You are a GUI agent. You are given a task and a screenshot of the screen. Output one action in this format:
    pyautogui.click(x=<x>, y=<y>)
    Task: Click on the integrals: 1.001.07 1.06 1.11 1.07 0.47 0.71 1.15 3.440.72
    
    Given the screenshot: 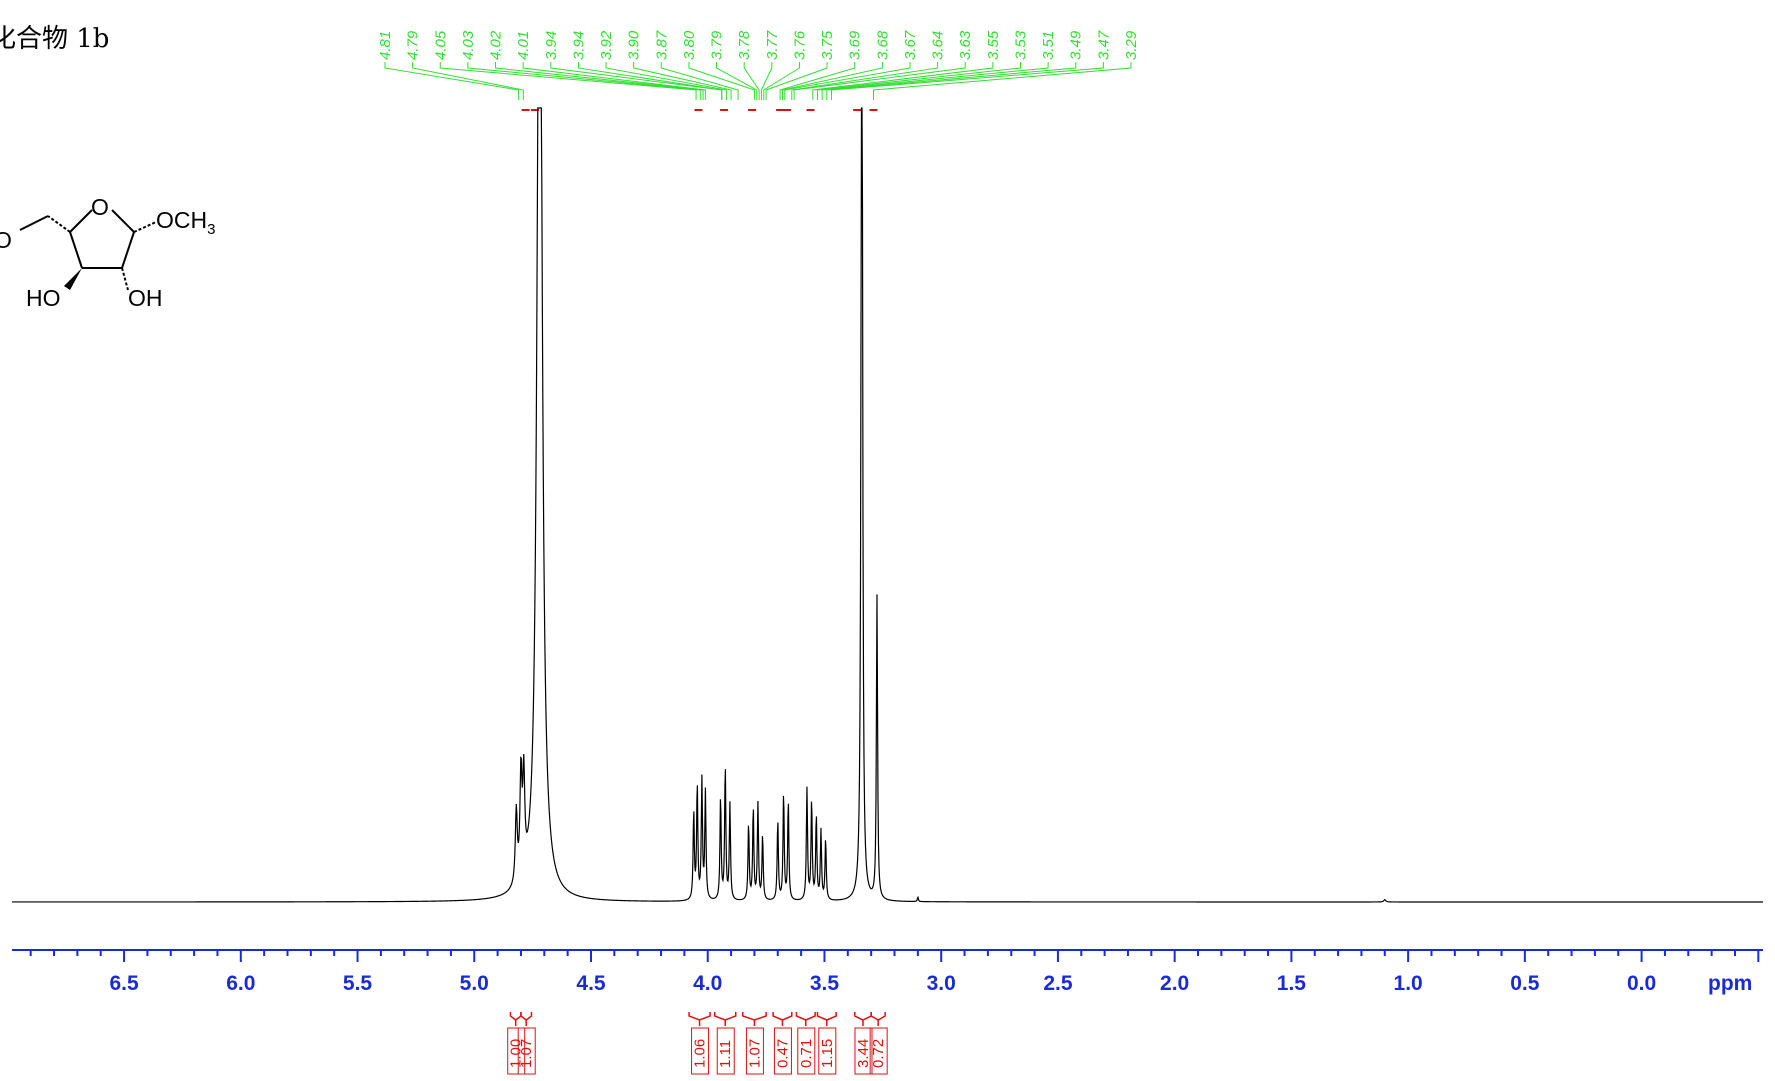 What is the action you would take?
    pyautogui.click(x=697, y=1043)
    